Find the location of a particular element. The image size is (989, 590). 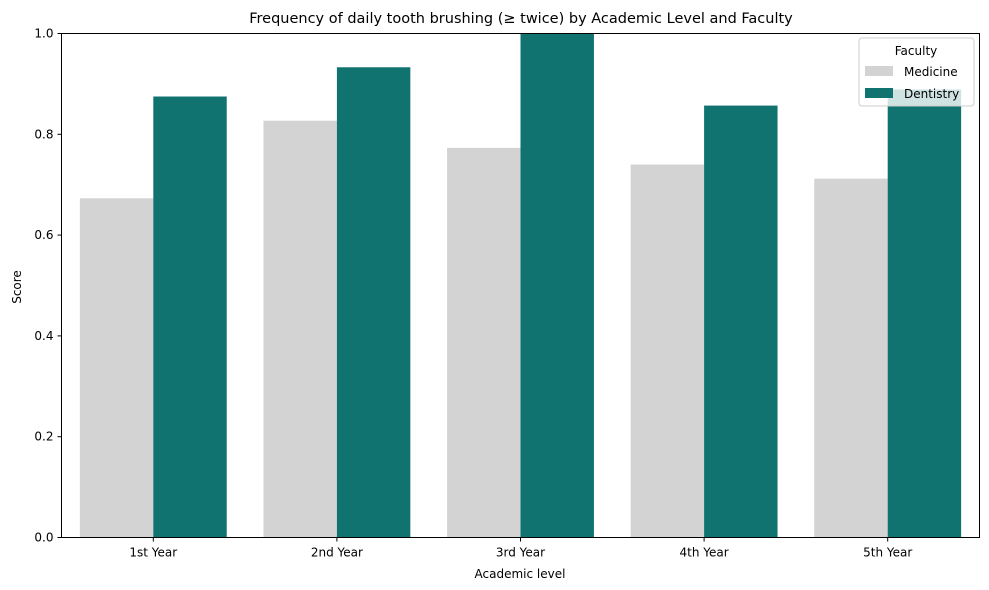

legend-swatch-dentistry is located at coordinates (879, 93).